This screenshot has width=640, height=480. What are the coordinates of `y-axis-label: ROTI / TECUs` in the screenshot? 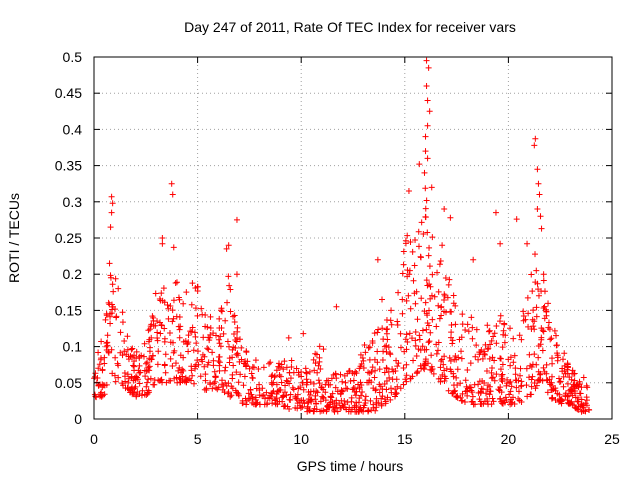 It's located at (14, 238).